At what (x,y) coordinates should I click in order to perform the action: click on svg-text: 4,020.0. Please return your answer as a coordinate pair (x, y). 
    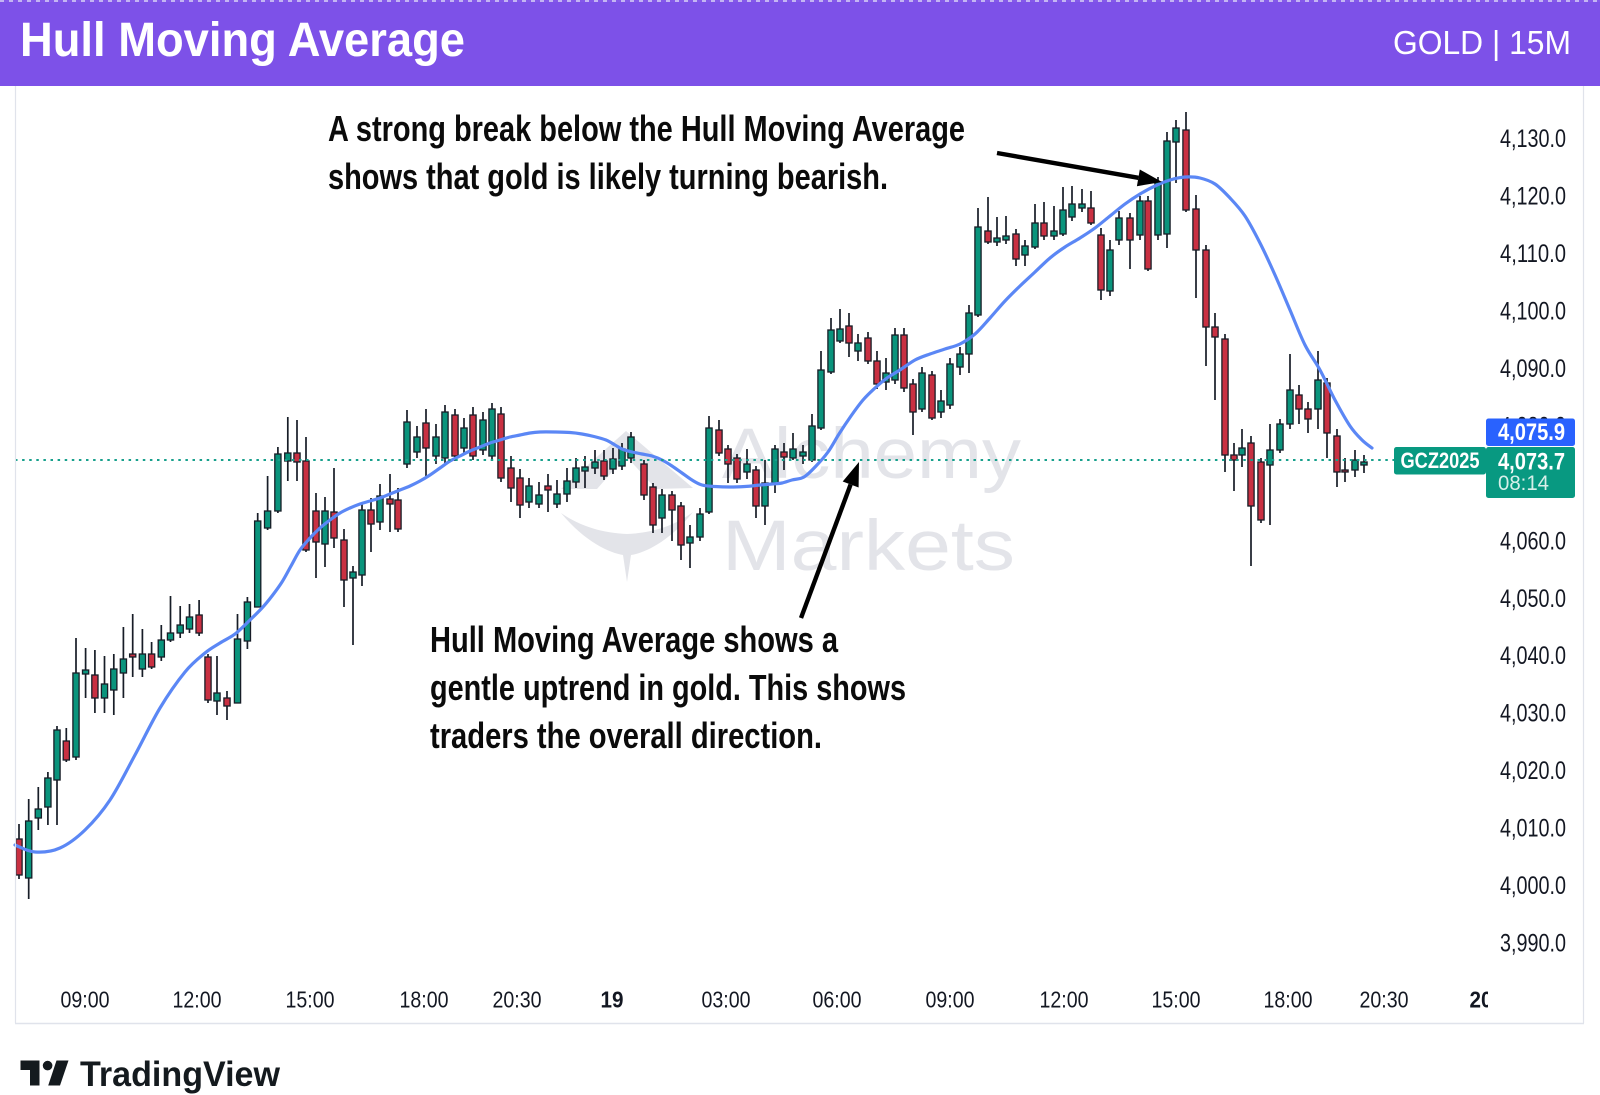
    Looking at the image, I should click on (1533, 771).